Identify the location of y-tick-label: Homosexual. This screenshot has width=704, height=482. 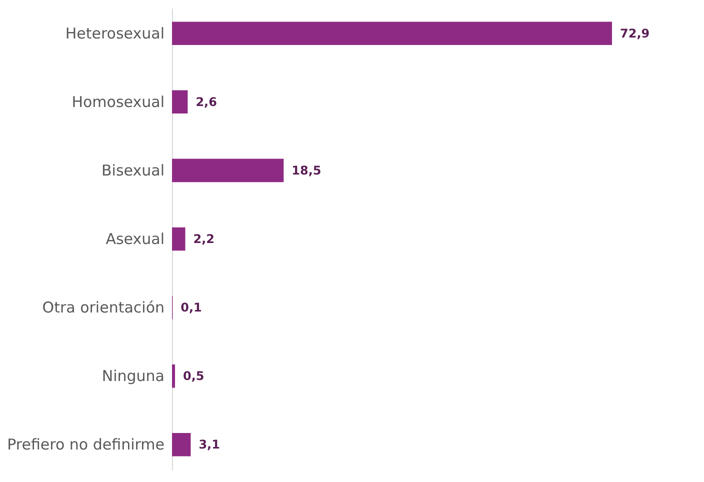
(118, 101).